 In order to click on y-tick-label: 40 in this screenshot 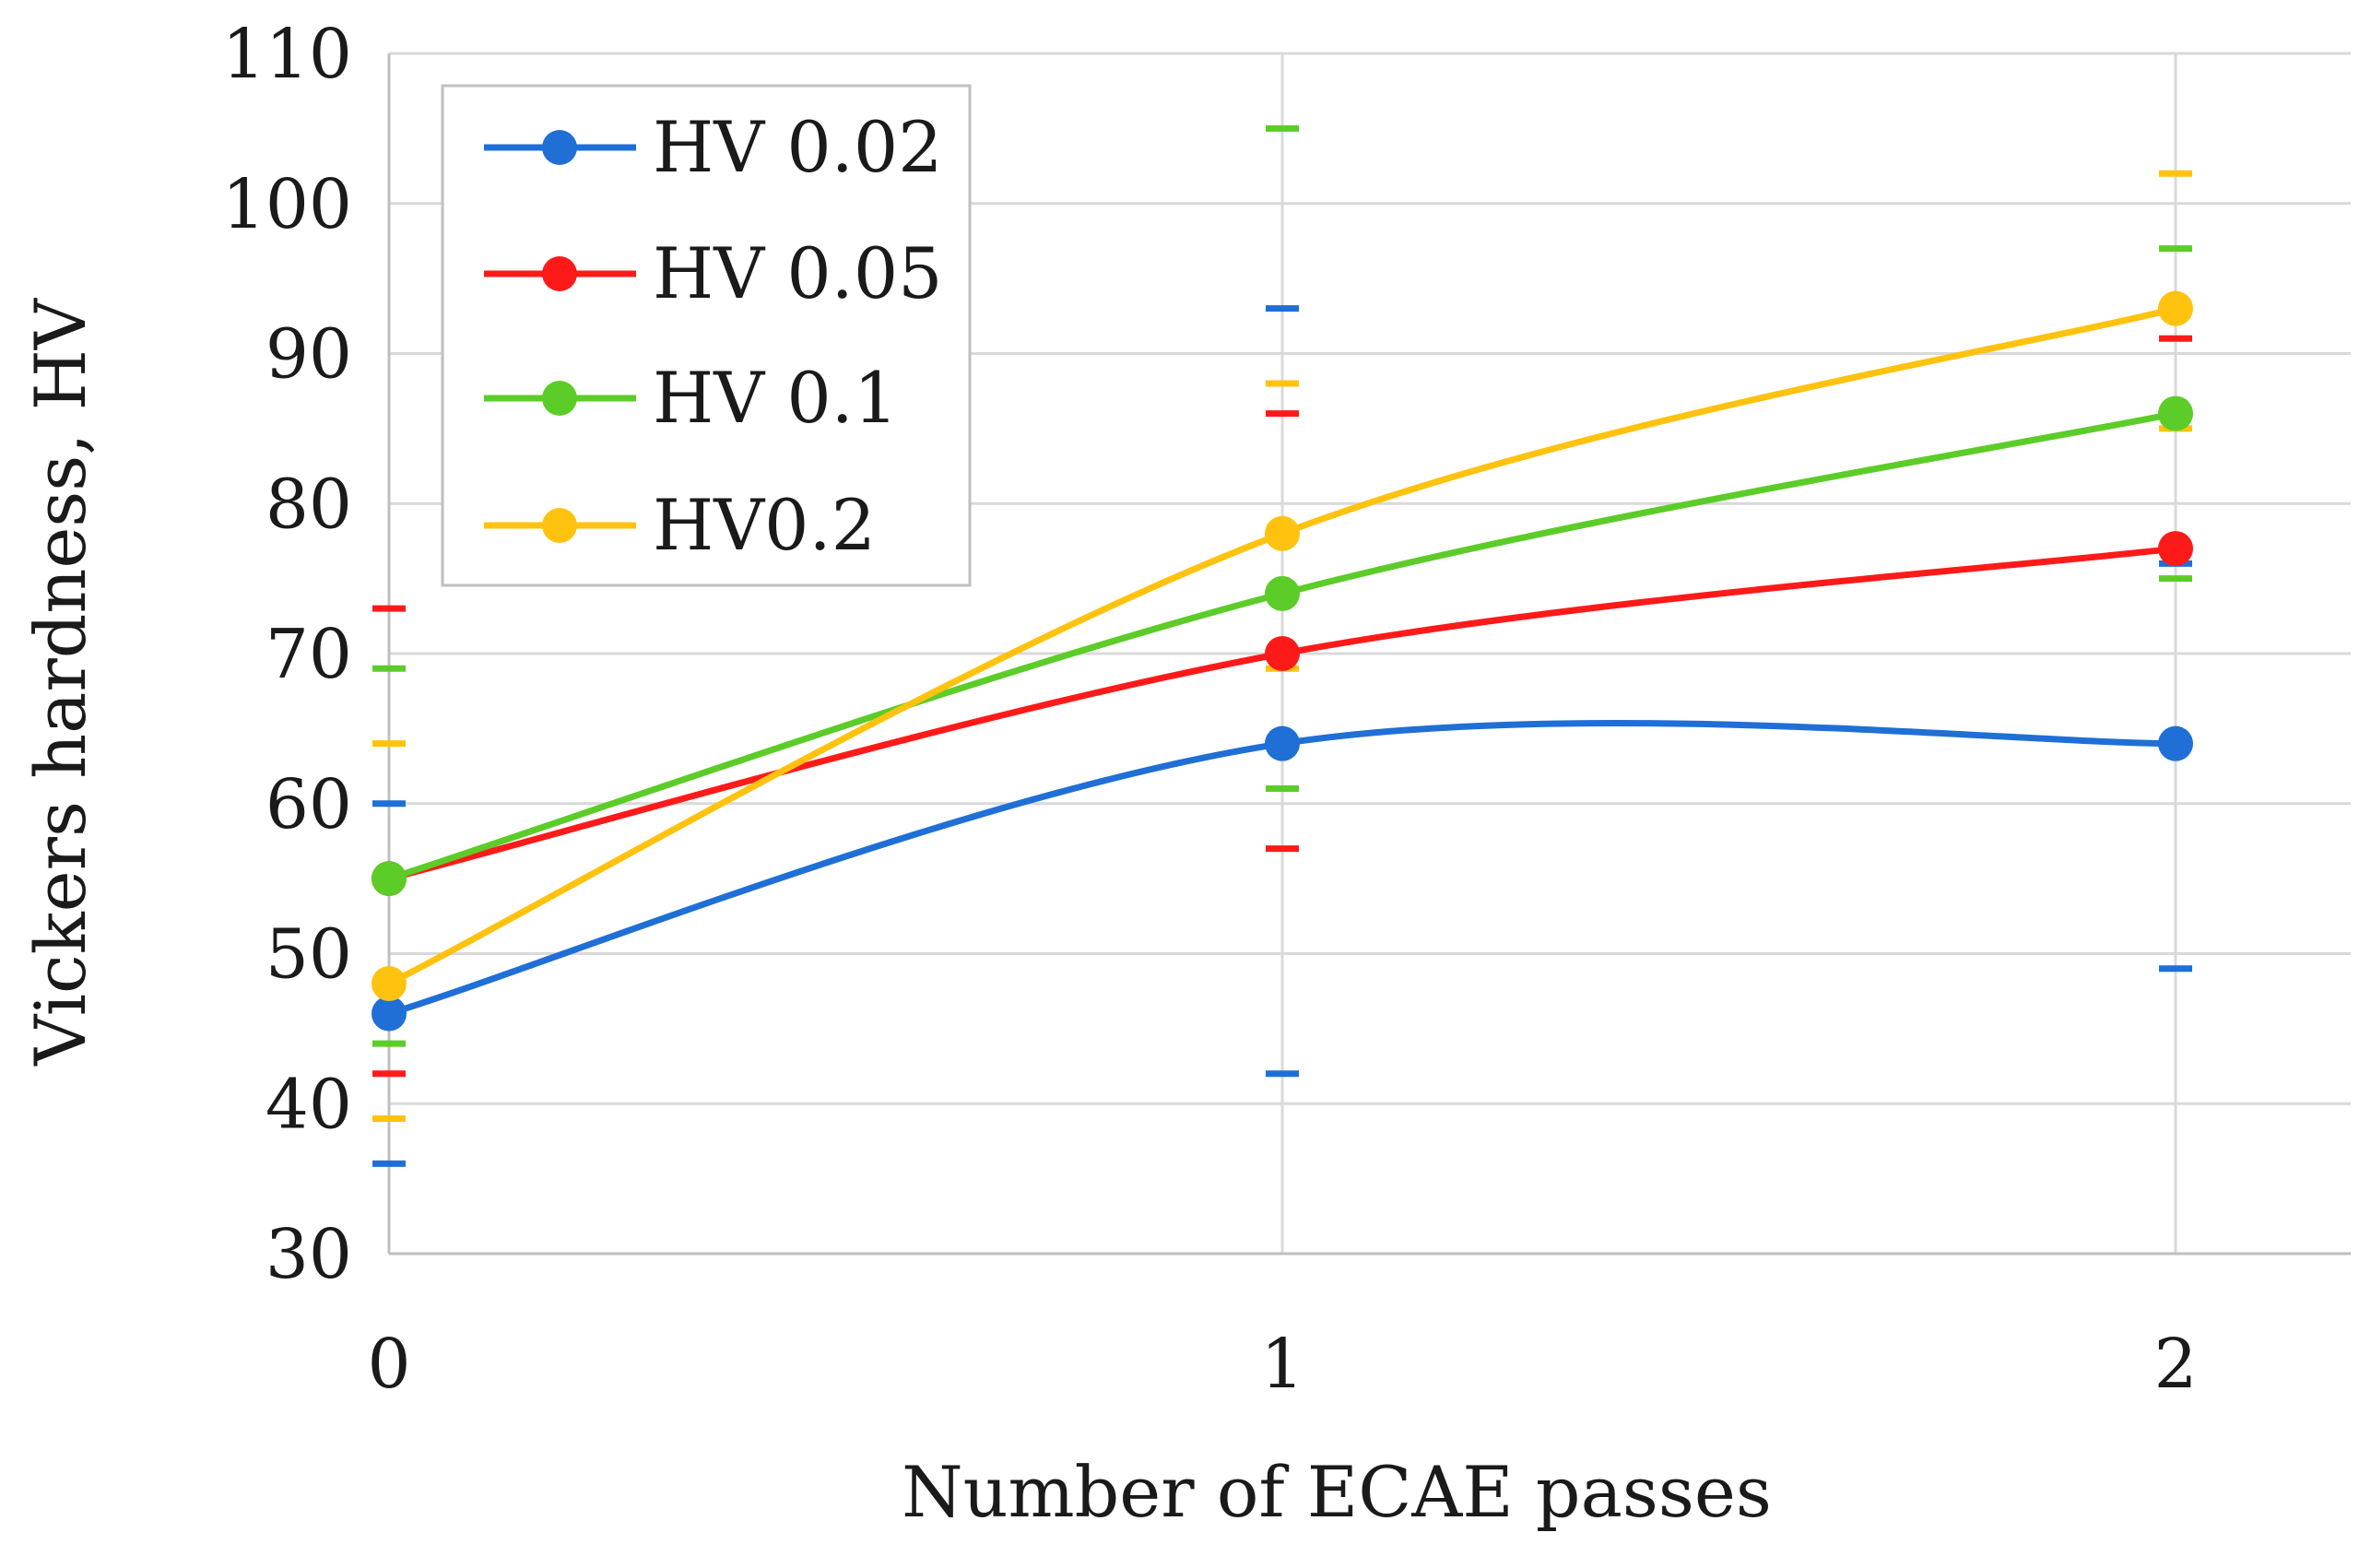, I will do `click(308, 1104)`.